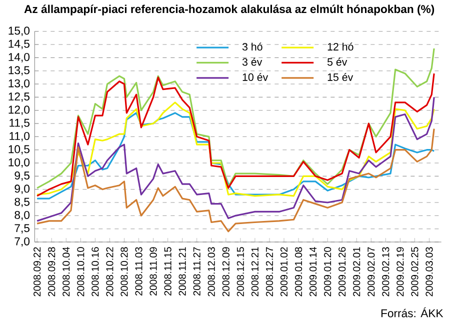 This screenshot has height=326, width=453. I want to click on x-tick-label: 2008.10.04, so click(66, 271).